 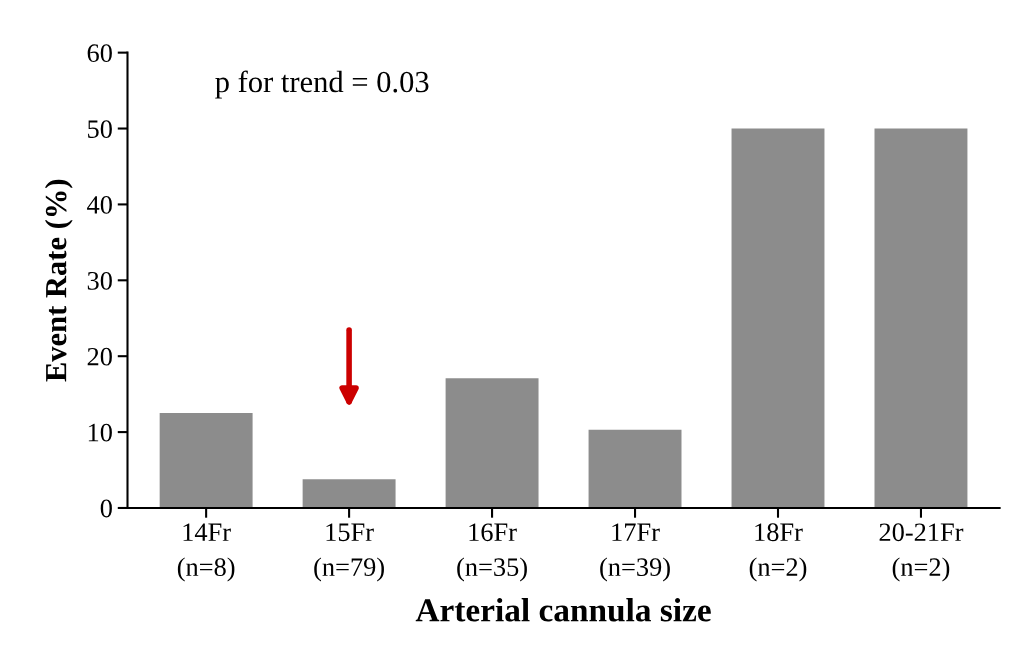 I want to click on y-tick-label: 0, so click(x=106, y=508).